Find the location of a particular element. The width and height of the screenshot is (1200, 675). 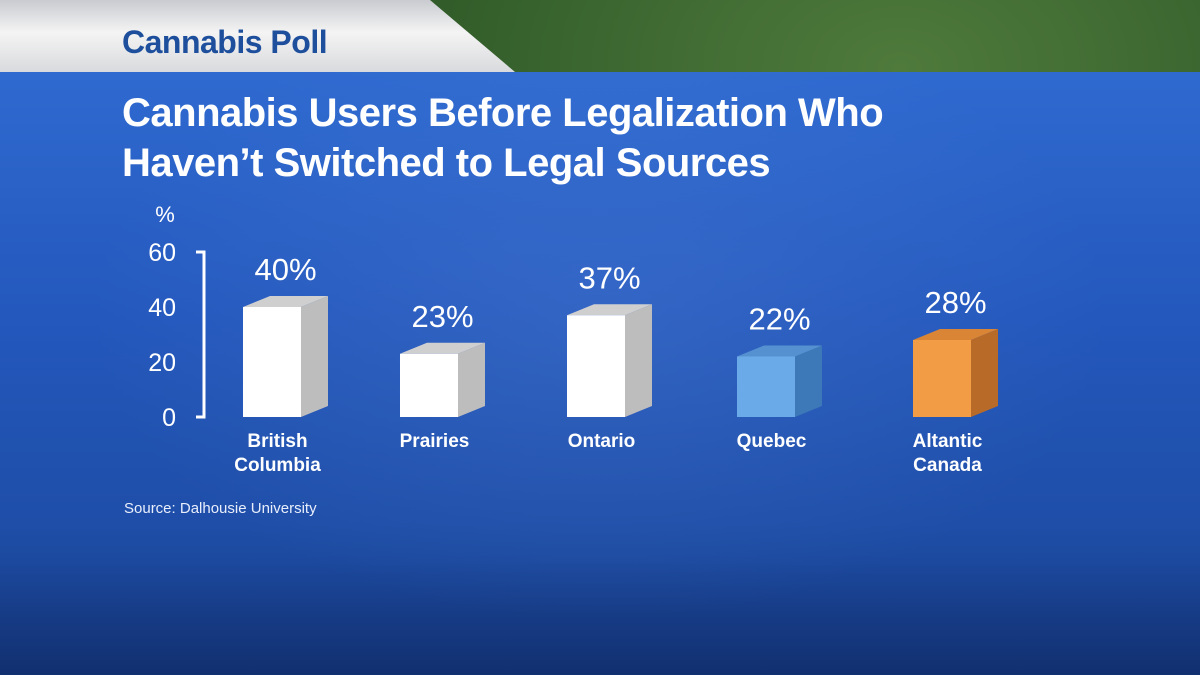

data-label: 37% is located at coordinates (609, 277).